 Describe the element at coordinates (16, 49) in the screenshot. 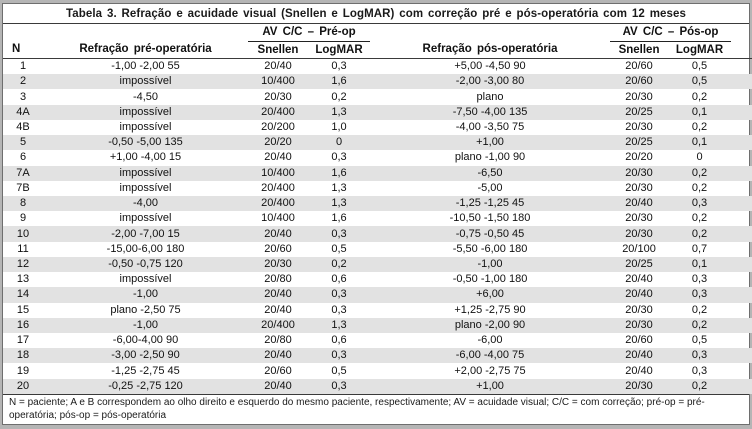

I see `col-header-n: N` at that location.